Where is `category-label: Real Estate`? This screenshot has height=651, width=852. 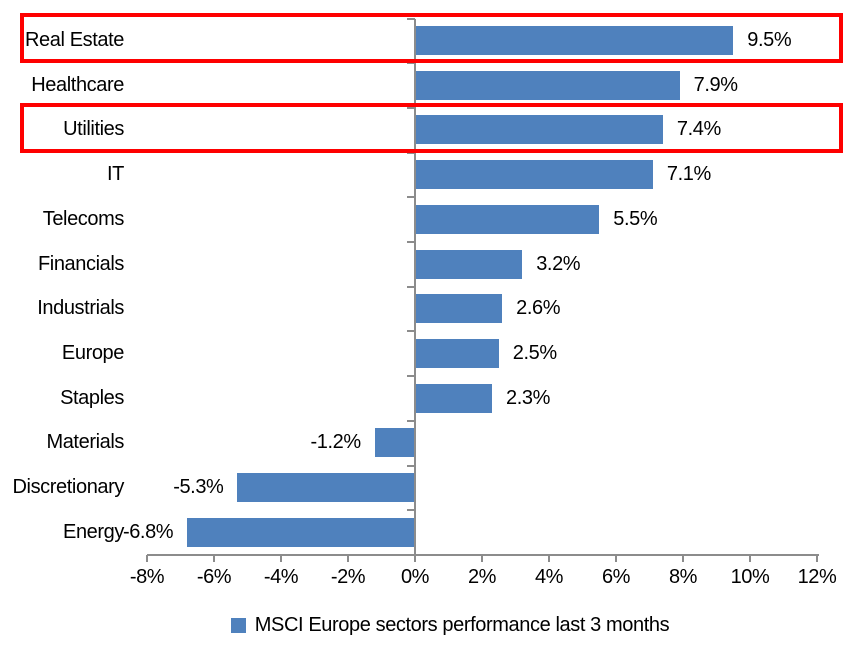 category-label: Real Estate is located at coordinates (74, 40).